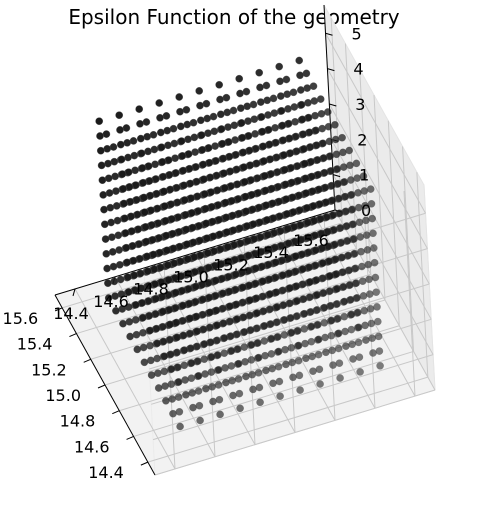 This screenshot has width=500, height=530. I want to click on x-tick-label: 15.6, so click(21, 318).